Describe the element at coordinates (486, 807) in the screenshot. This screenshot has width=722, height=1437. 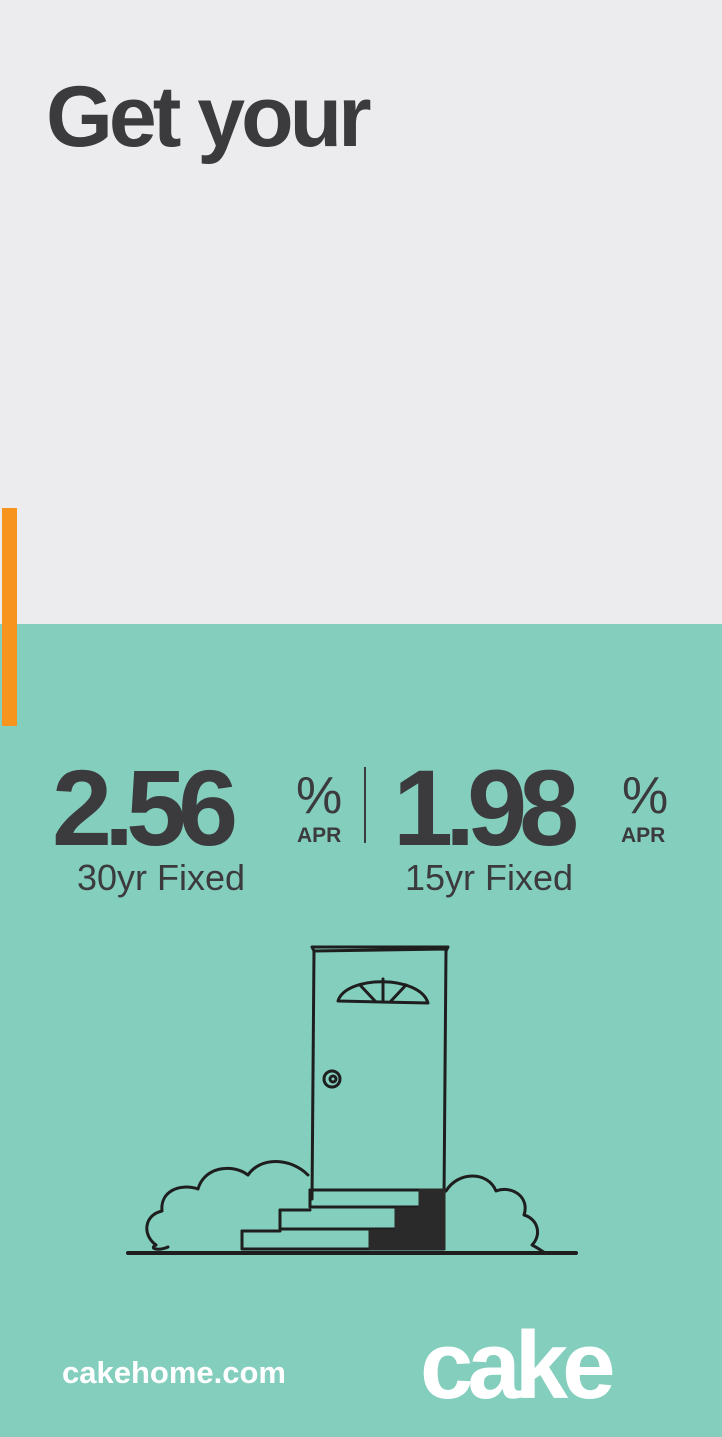
I see `rate-15yr-value: 1.98` at that location.